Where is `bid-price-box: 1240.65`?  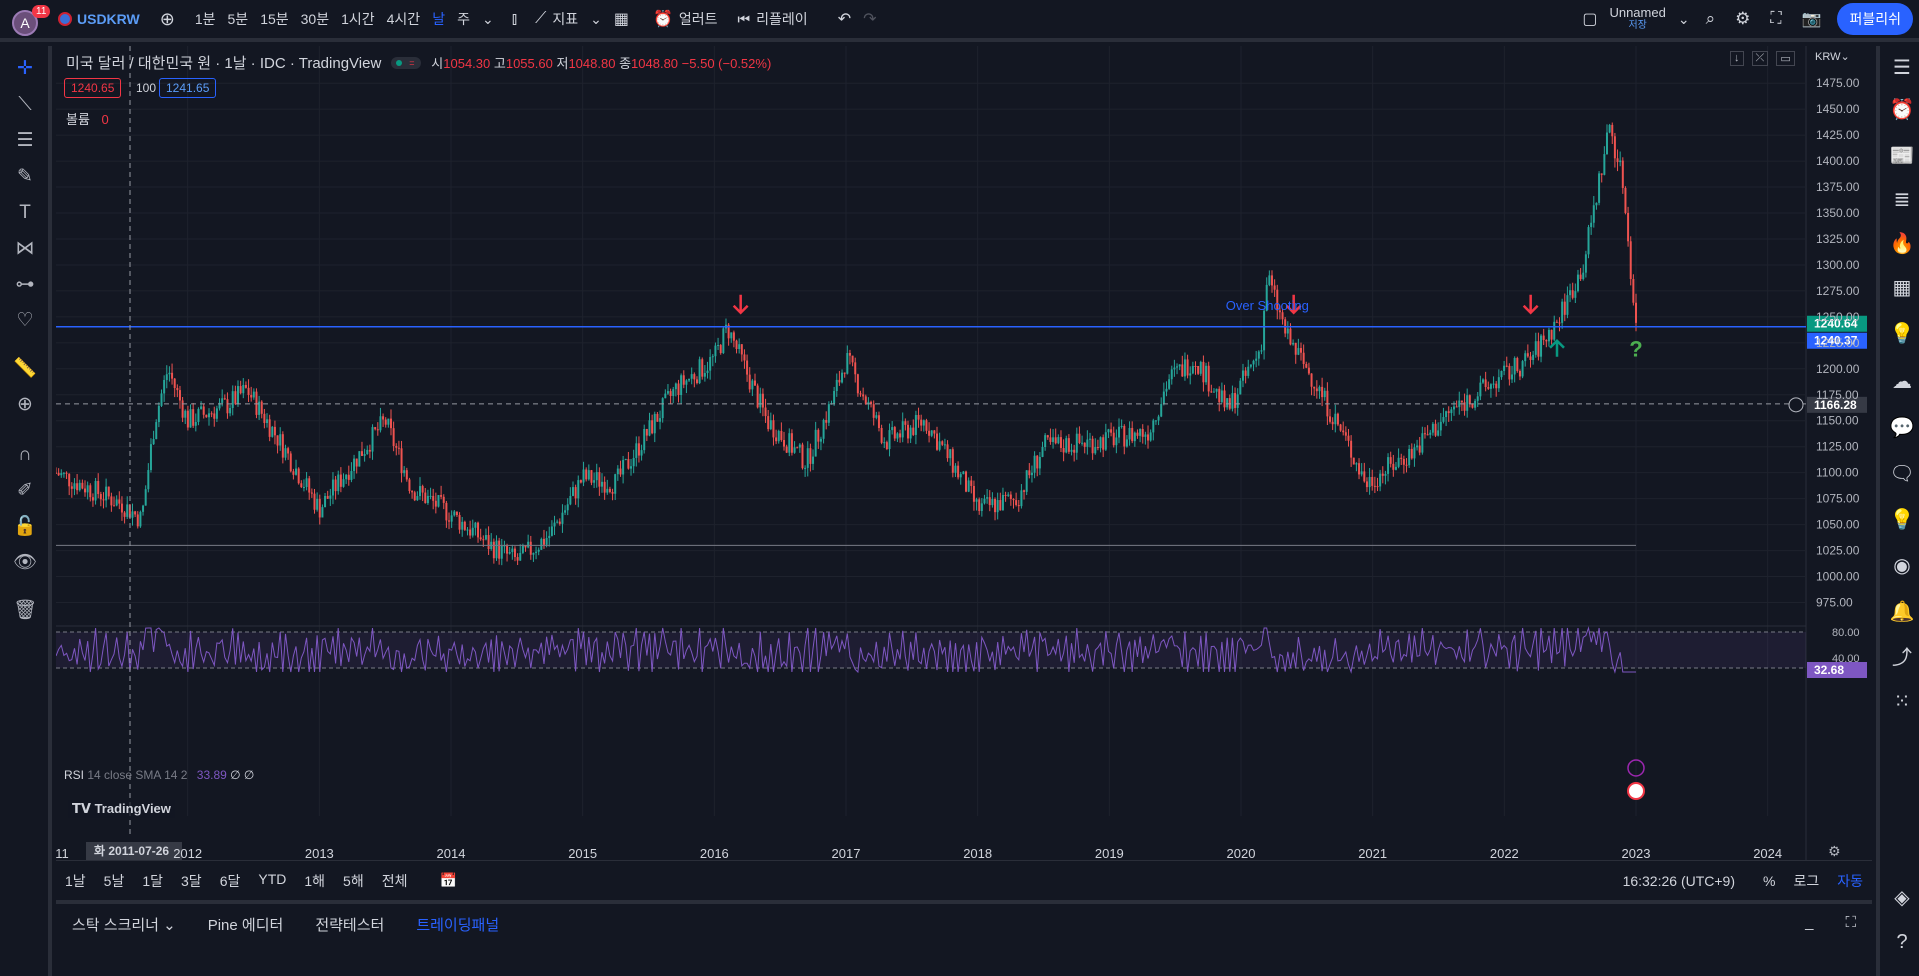
bid-price-box: 1240.65 is located at coordinates (93, 88).